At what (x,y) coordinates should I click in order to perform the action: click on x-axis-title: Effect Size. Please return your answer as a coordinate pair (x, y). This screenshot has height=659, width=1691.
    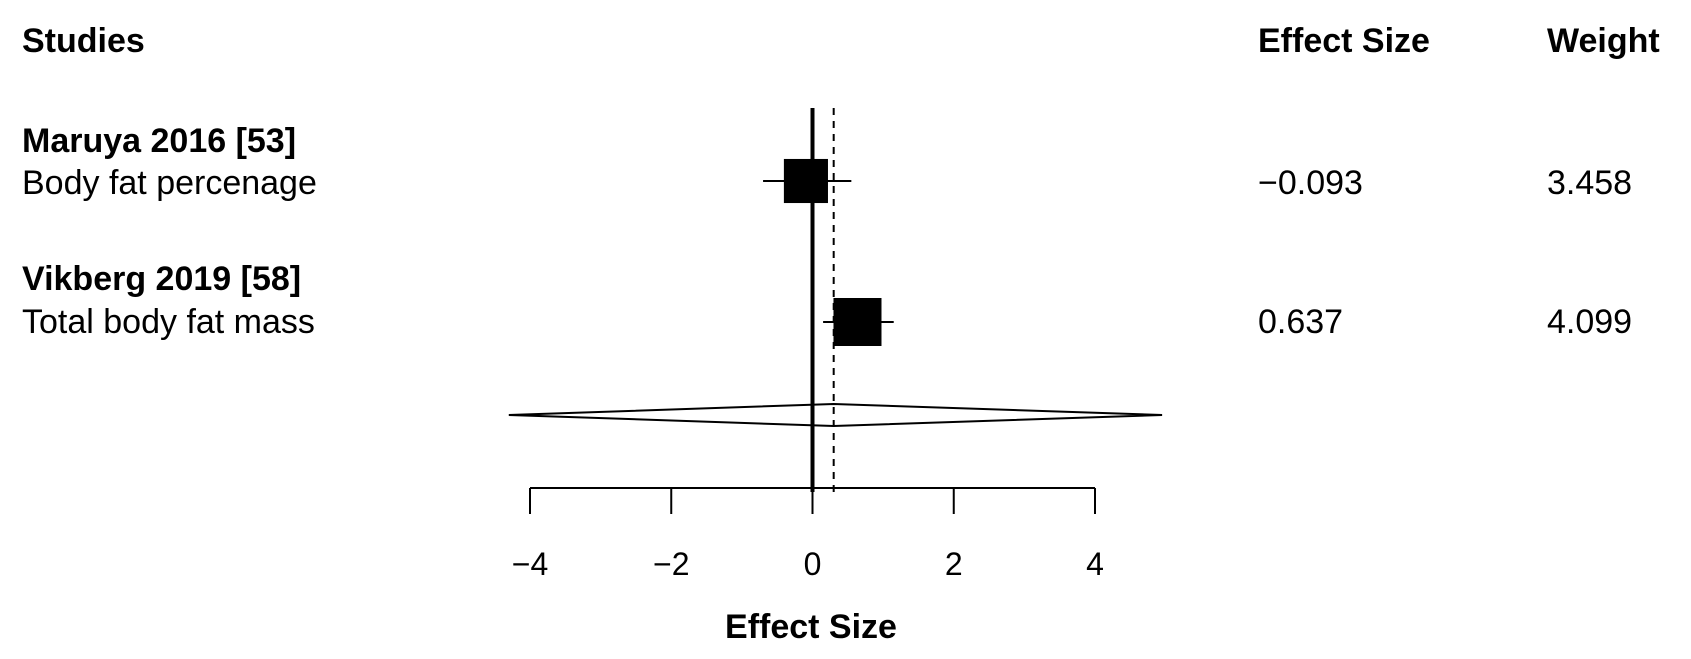
    Looking at the image, I should click on (811, 627).